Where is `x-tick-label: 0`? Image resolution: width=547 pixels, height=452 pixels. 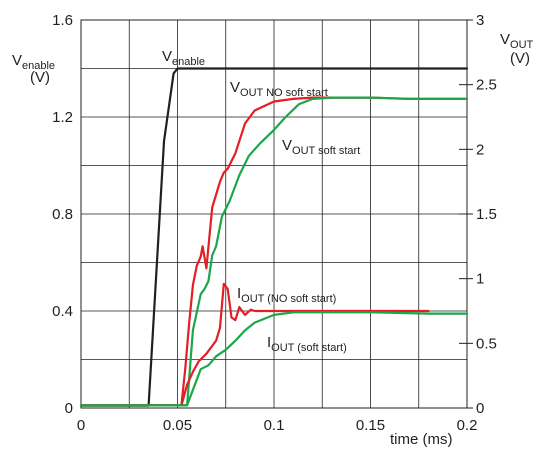
x-tick-label: 0 is located at coordinates (81, 425).